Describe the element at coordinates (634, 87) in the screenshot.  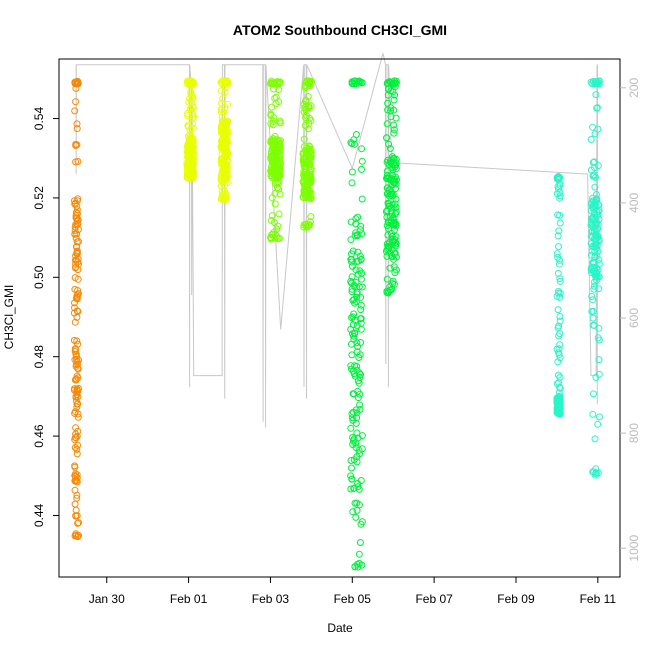
I see `y2-tick-label: 200` at that location.